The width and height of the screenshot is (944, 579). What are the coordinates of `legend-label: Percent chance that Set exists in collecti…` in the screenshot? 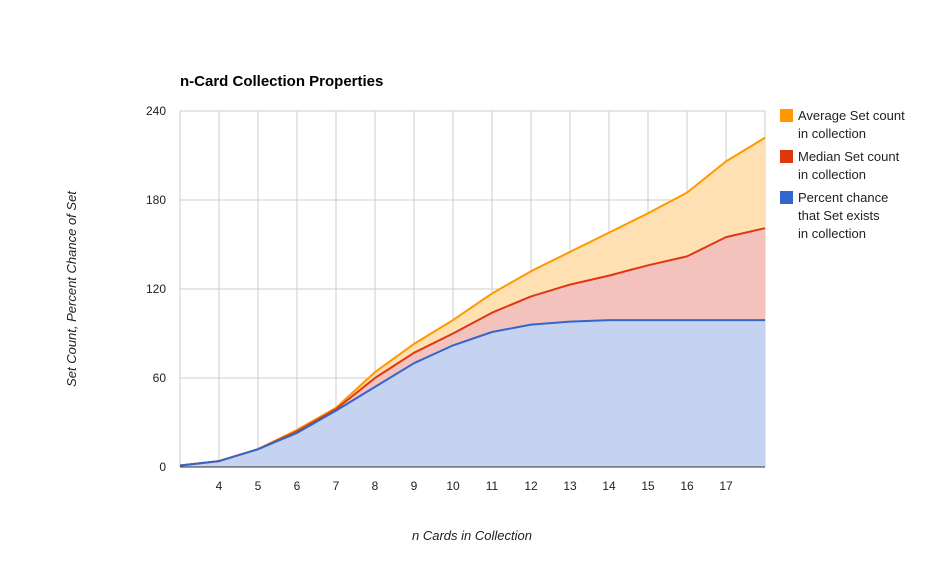 It's located at (843, 215).